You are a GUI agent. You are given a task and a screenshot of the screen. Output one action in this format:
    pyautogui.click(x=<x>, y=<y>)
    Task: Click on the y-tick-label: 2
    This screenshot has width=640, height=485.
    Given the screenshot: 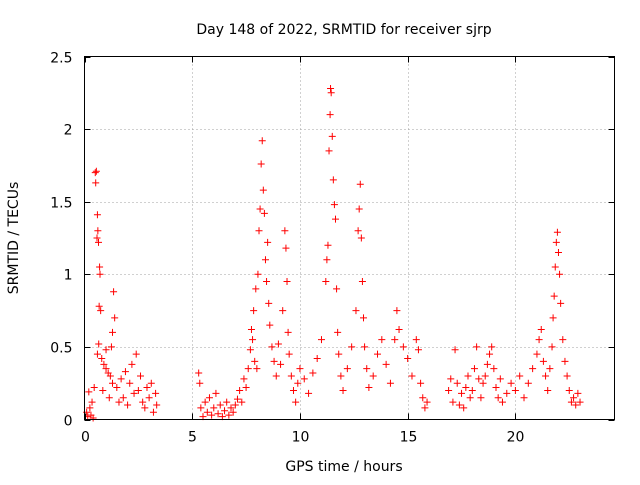 What is the action you would take?
    pyautogui.click(x=68, y=131)
    